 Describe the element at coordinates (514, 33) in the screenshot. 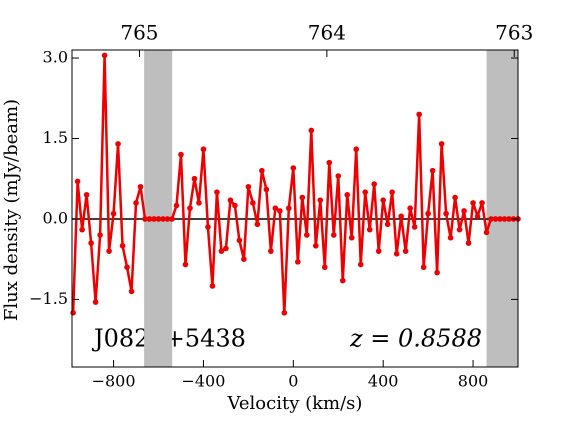

I see `top-tick-label: 763` at that location.